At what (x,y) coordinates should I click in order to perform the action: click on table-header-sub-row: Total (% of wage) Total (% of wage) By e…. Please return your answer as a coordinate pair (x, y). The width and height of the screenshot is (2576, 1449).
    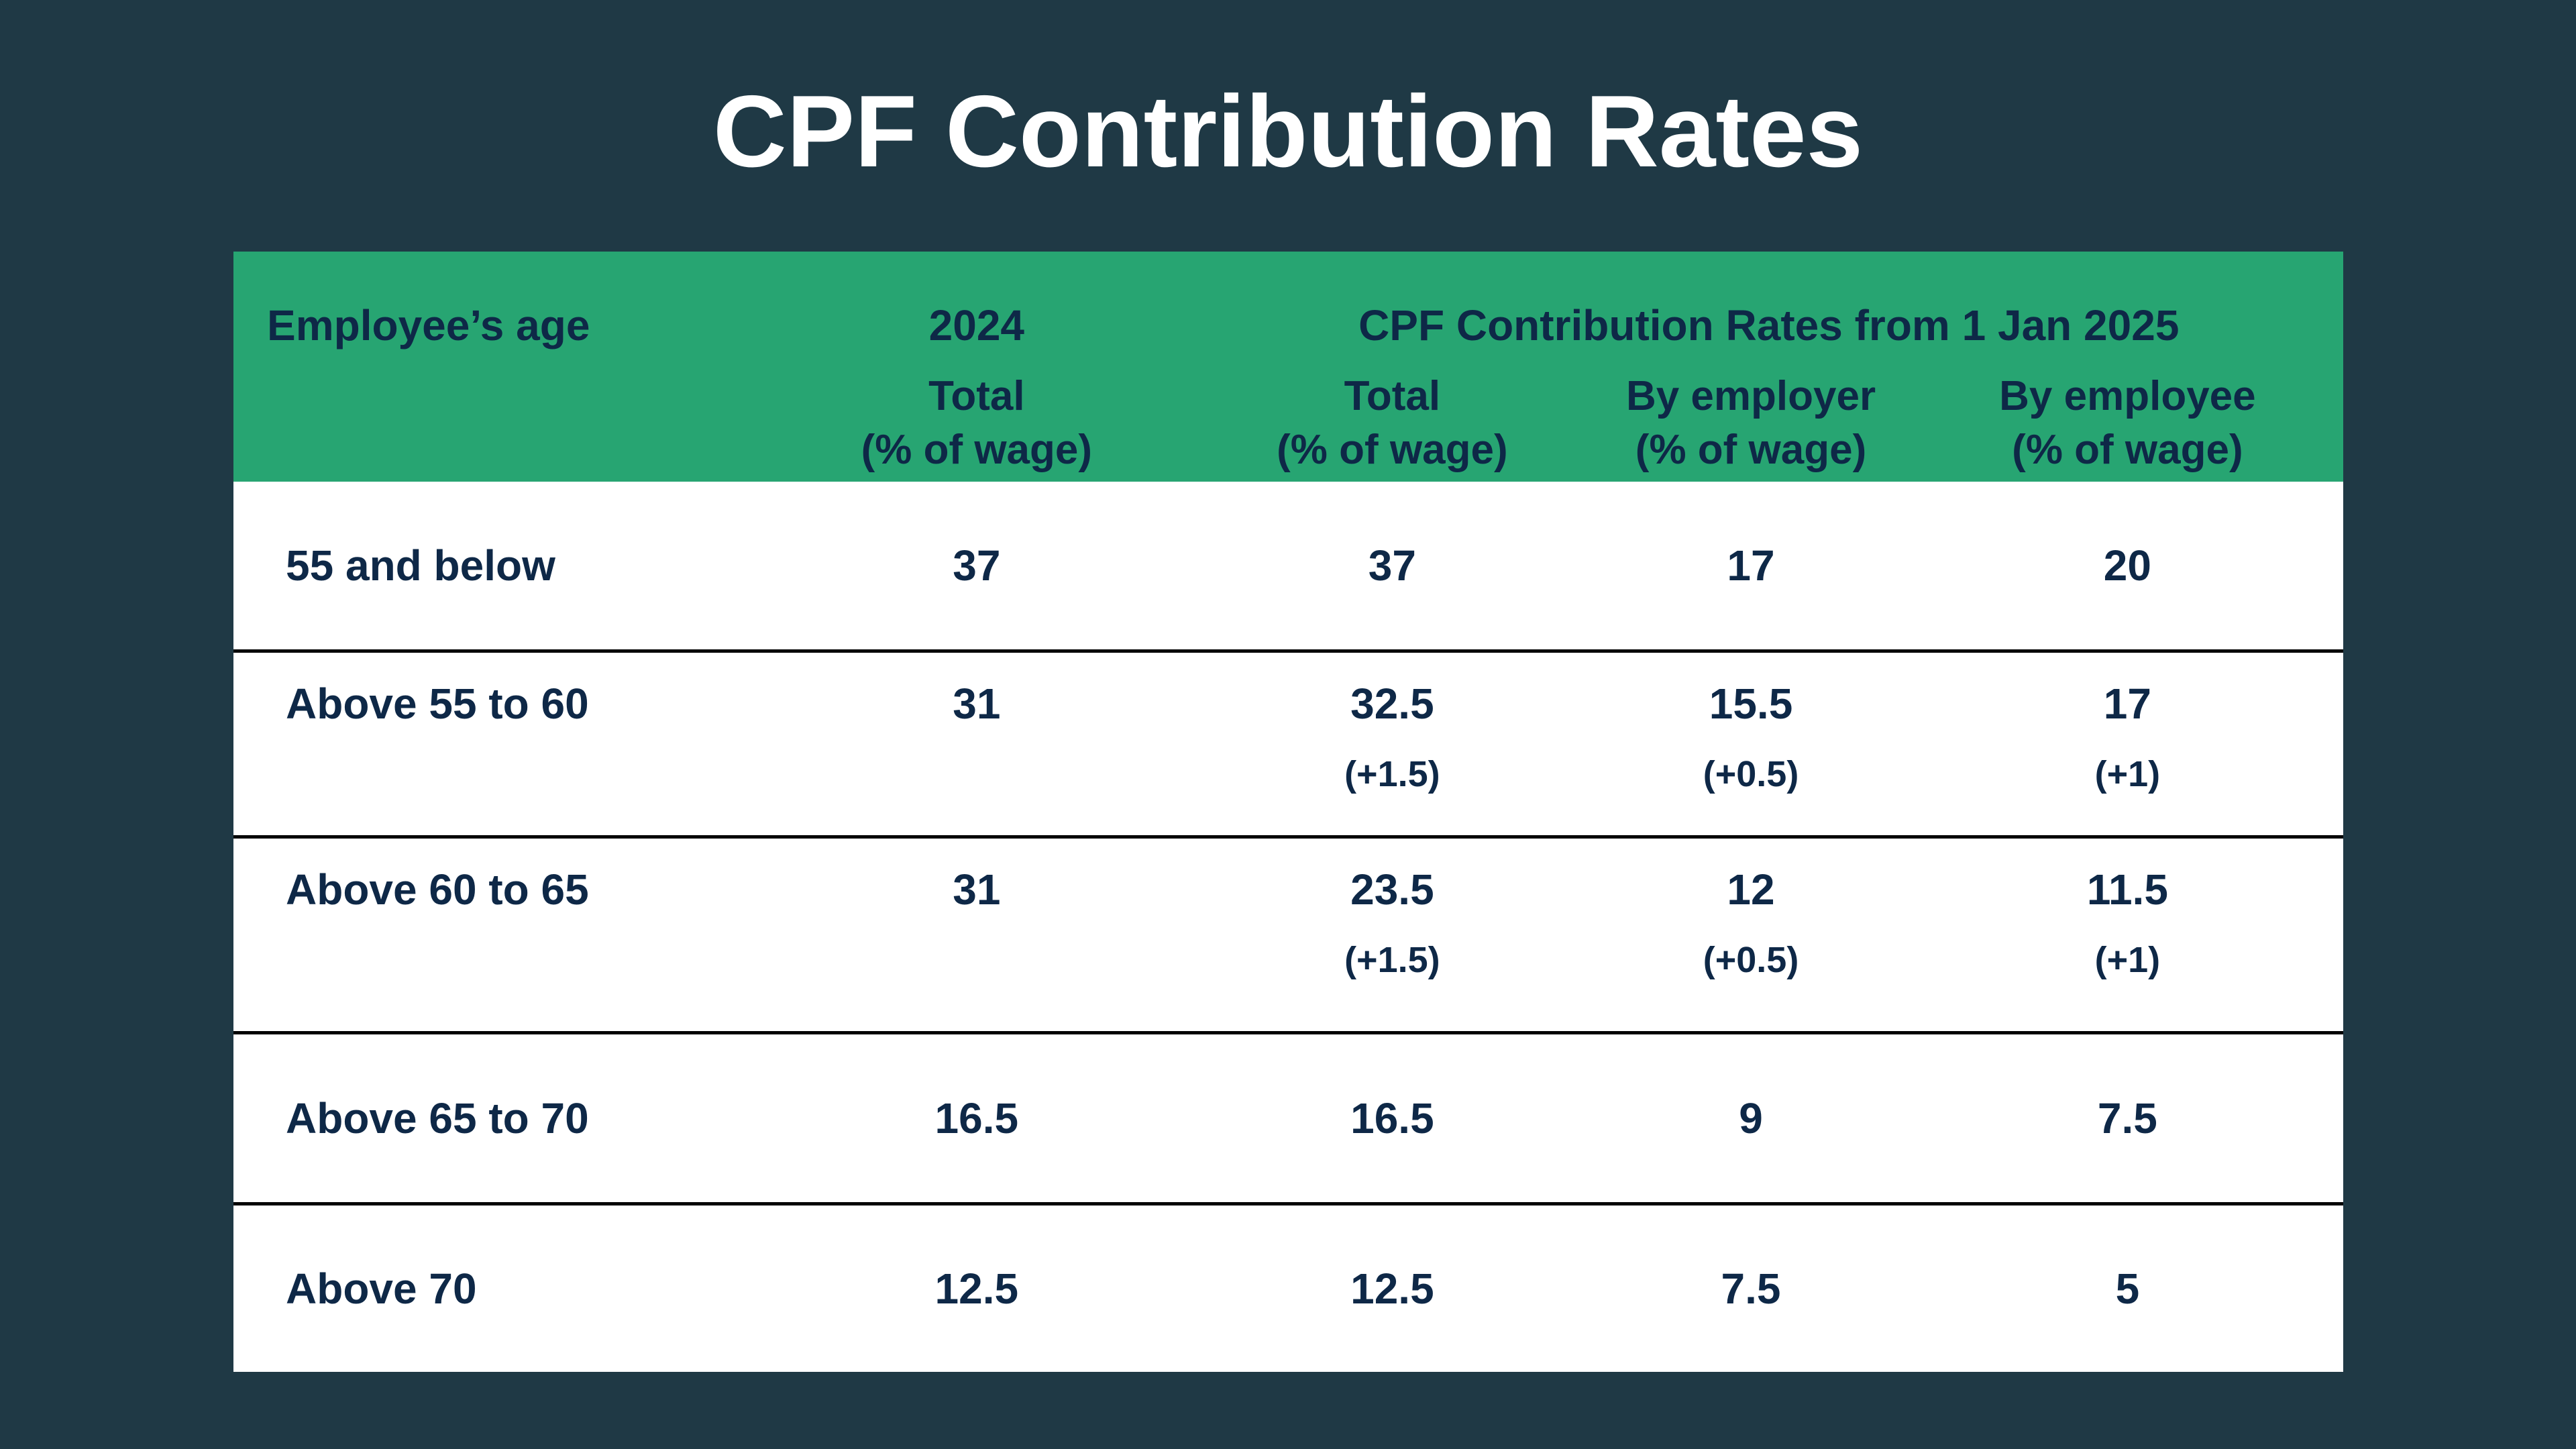
    Looking at the image, I should click on (1288, 423).